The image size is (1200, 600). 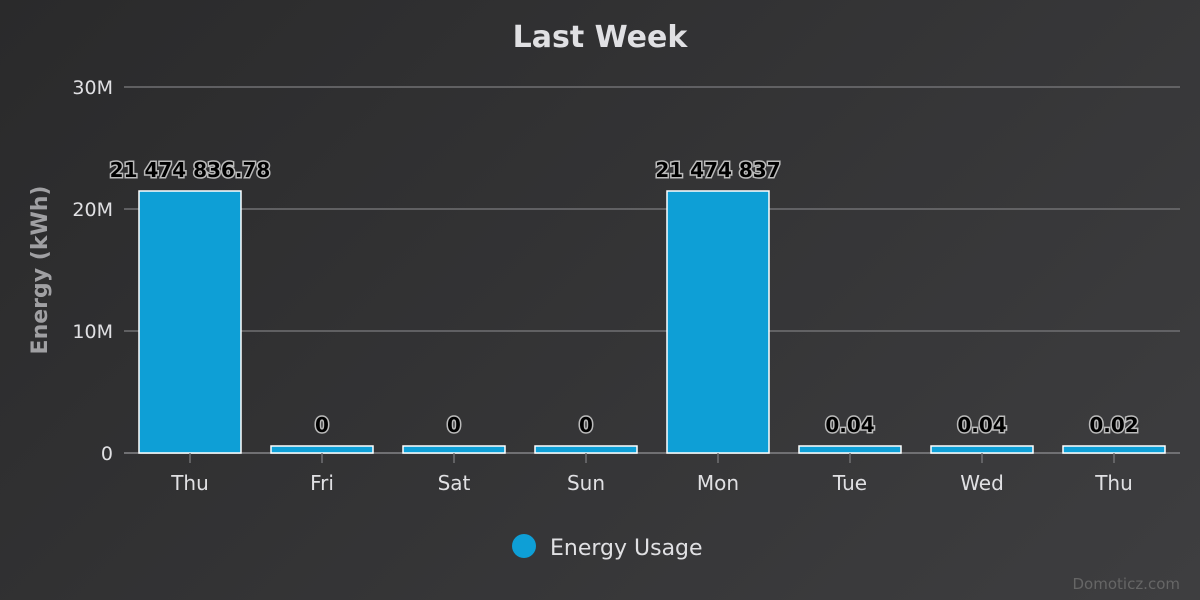 I want to click on legend-item-energy-usage: Energy Usage, so click(x=626, y=548).